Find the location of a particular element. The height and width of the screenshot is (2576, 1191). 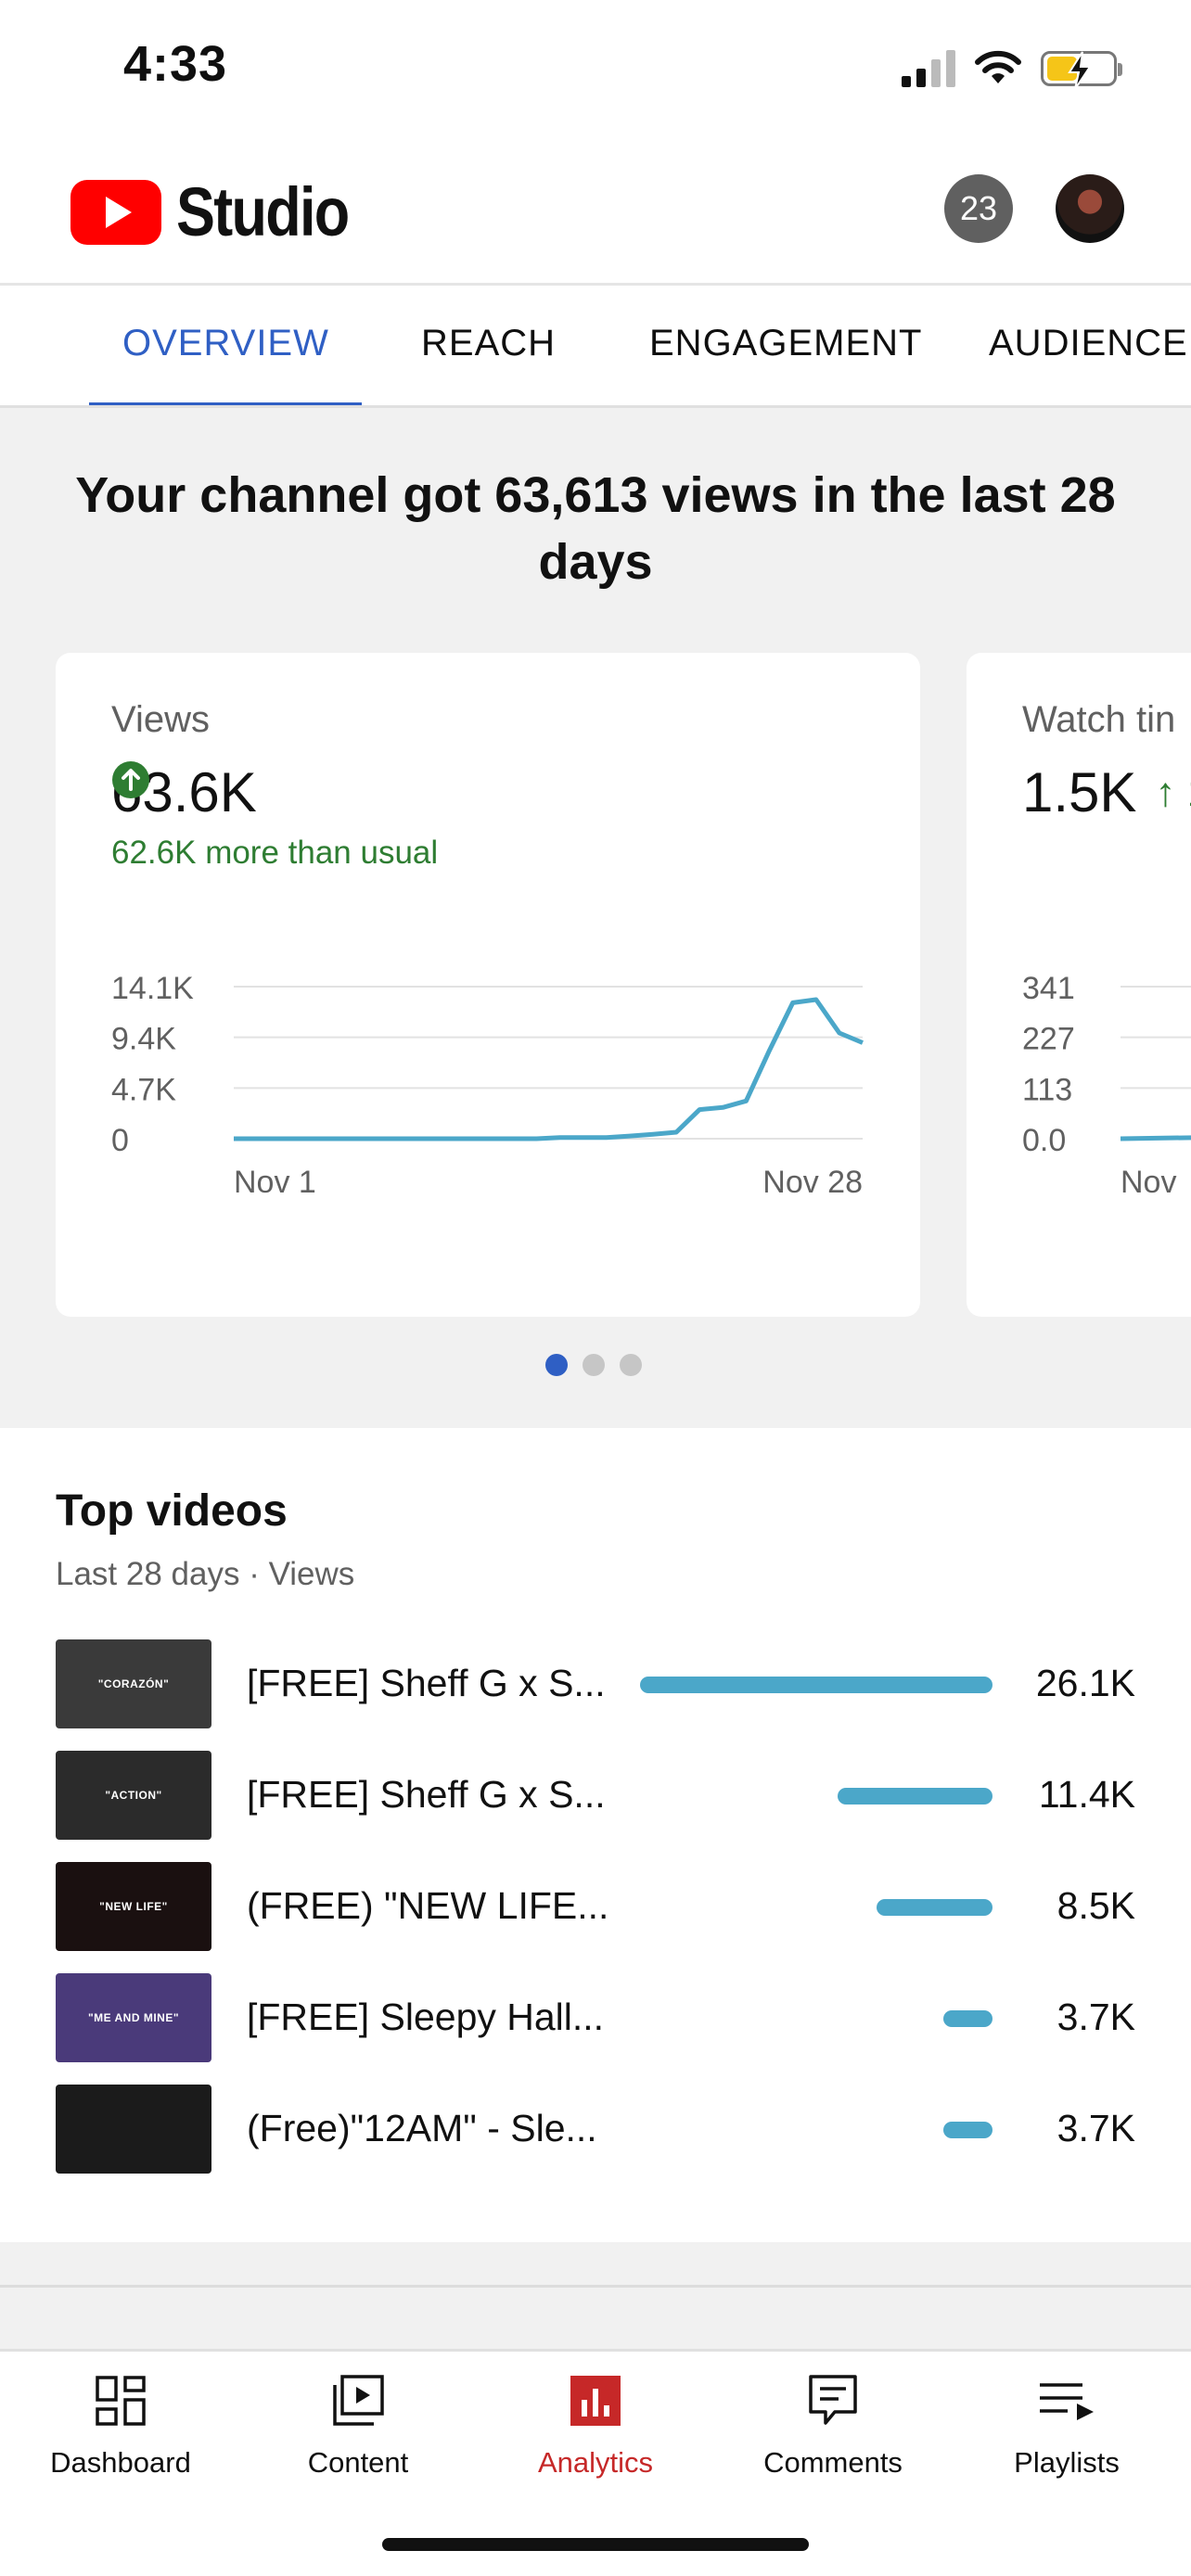

app-name: Studio is located at coordinates (263, 212).